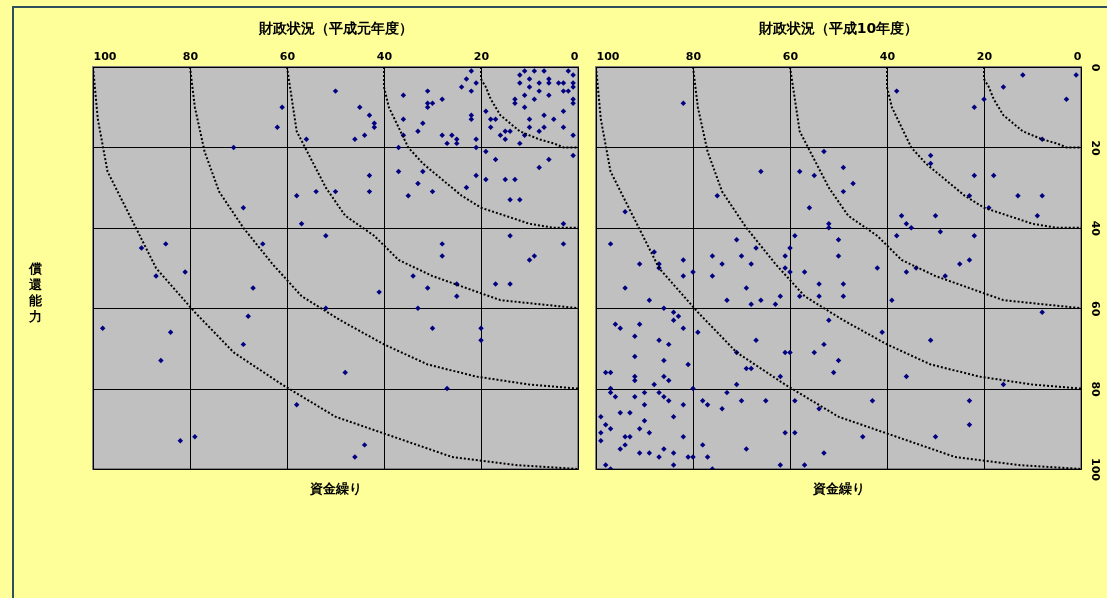  Describe the element at coordinates (1095, 148) in the screenshot. I see `y-tick-label: 20` at that location.